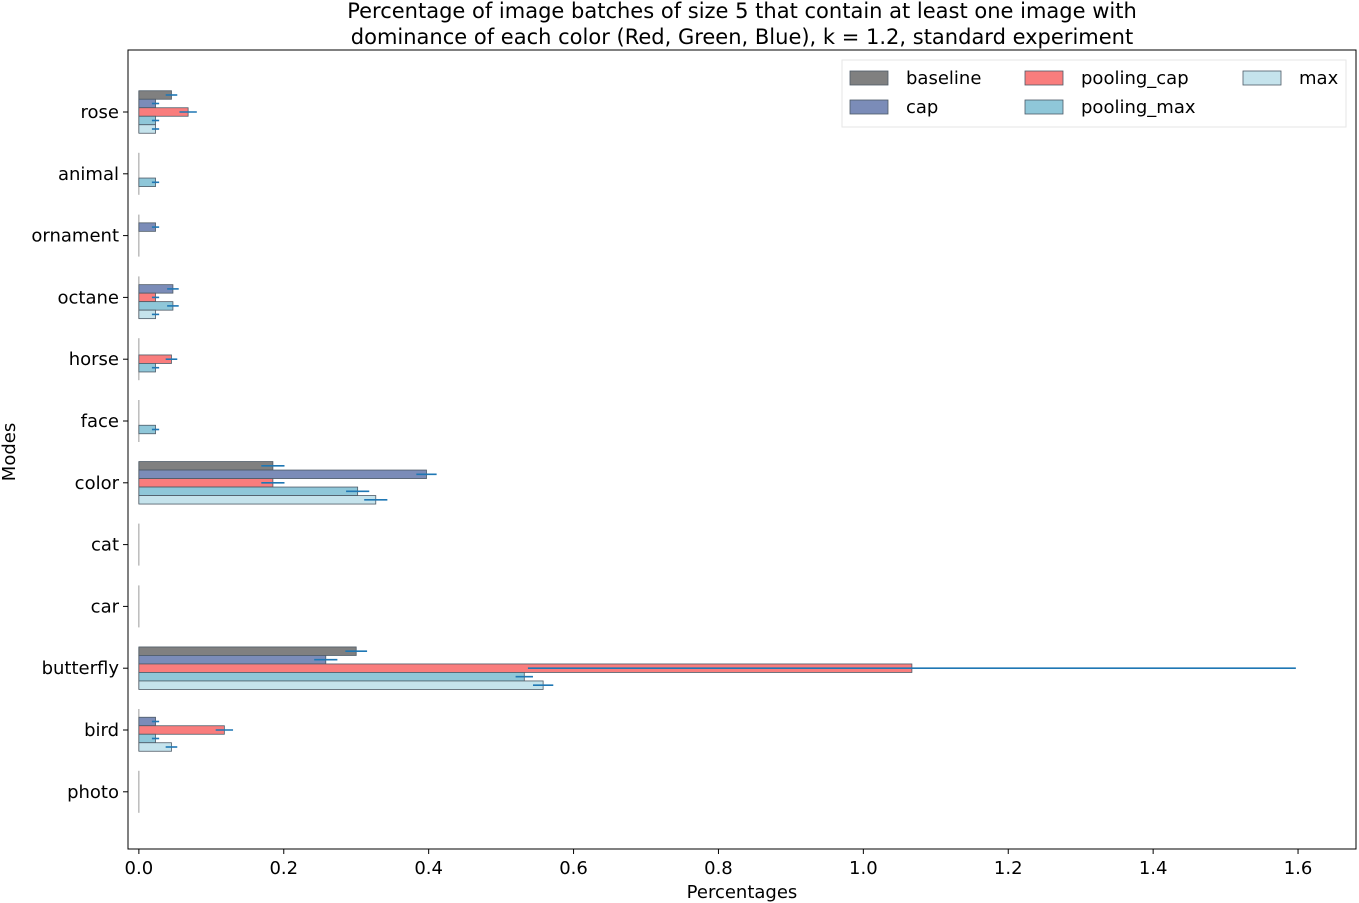 The image size is (1359, 903). I want to click on y-tick-label-animal: animal, so click(88, 174).